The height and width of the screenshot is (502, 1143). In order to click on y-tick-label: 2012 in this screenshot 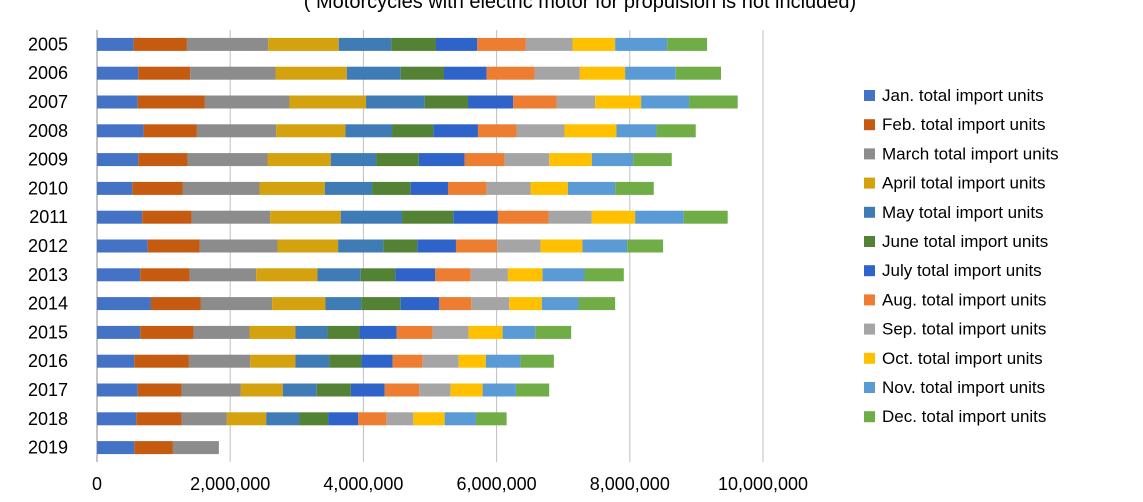, I will do `click(48, 246)`.